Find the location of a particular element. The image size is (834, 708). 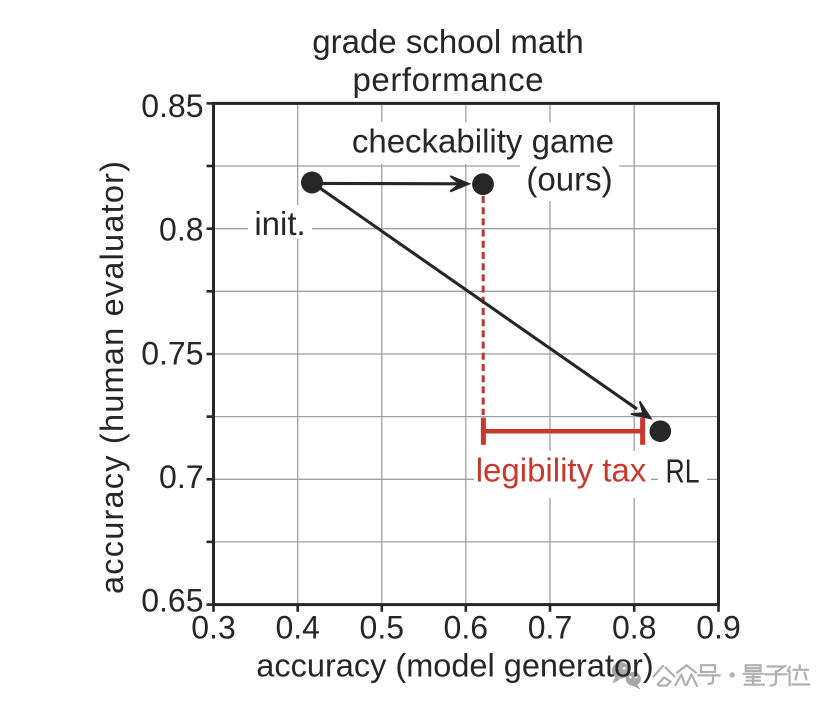

svg-text: (ours) is located at coordinates (569, 179).